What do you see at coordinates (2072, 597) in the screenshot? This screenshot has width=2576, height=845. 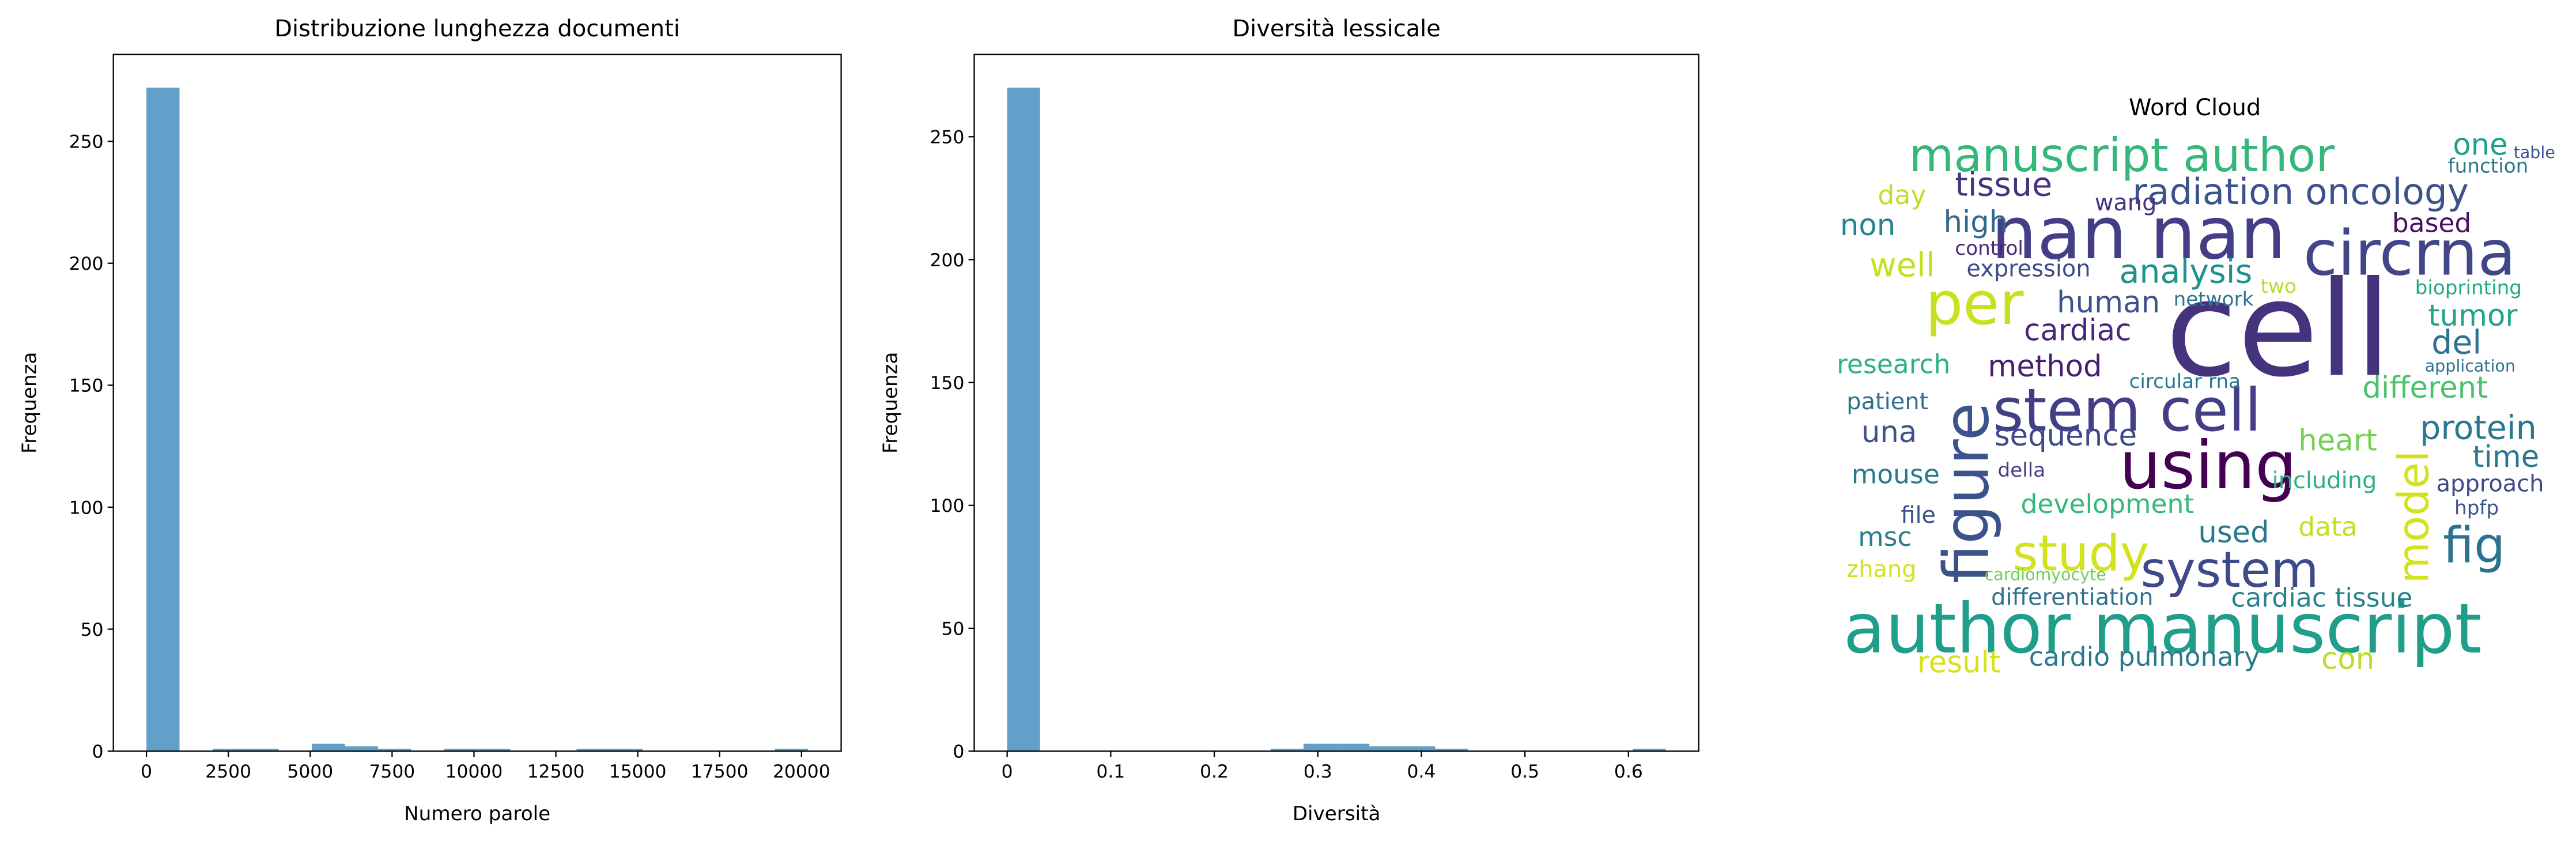 I see `word: differentiation` at bounding box center [2072, 597].